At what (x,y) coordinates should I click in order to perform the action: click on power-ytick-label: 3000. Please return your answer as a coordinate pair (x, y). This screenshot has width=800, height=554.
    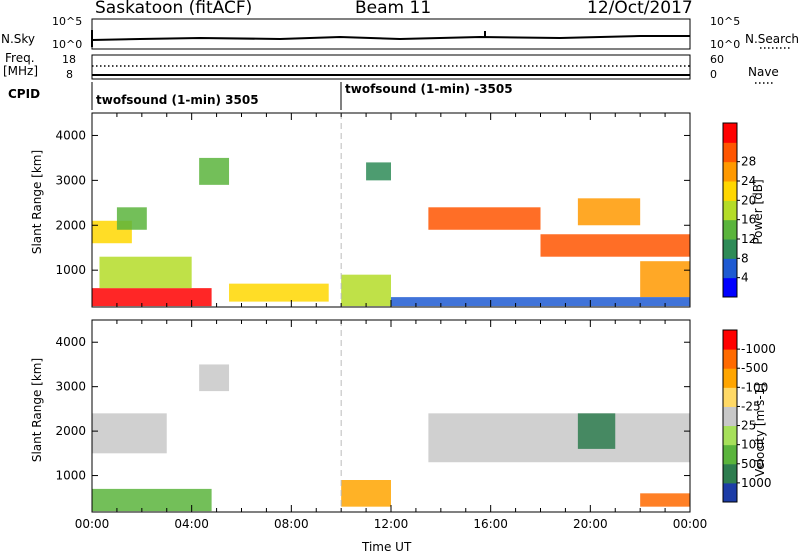
    Looking at the image, I should click on (70, 180).